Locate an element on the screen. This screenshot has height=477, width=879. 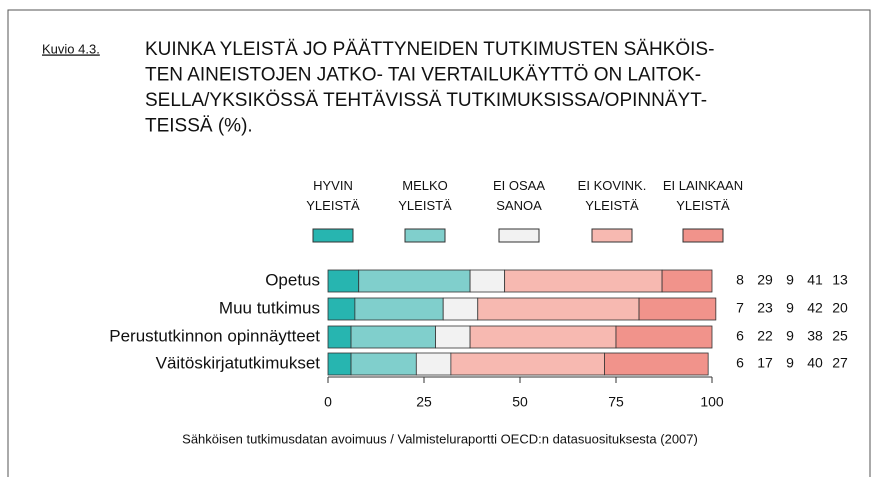
value-label: 27 is located at coordinates (840, 363).